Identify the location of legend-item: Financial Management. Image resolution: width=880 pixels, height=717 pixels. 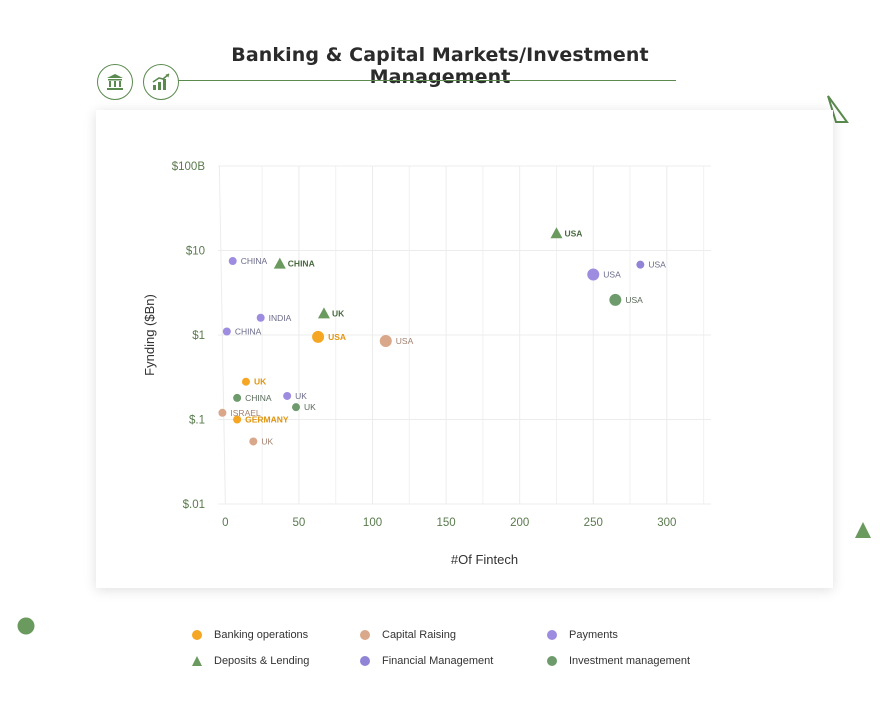
(425, 661).